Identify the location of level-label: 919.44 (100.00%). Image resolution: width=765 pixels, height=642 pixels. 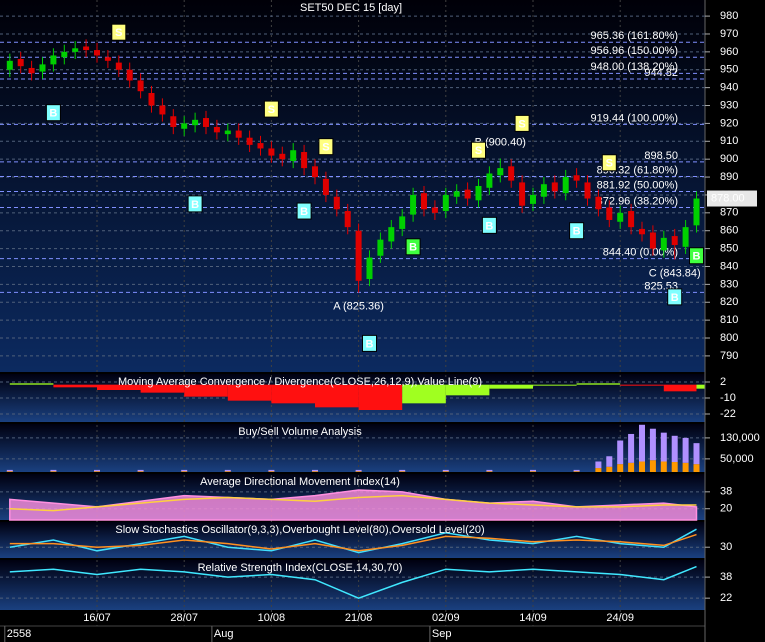
(634, 118).